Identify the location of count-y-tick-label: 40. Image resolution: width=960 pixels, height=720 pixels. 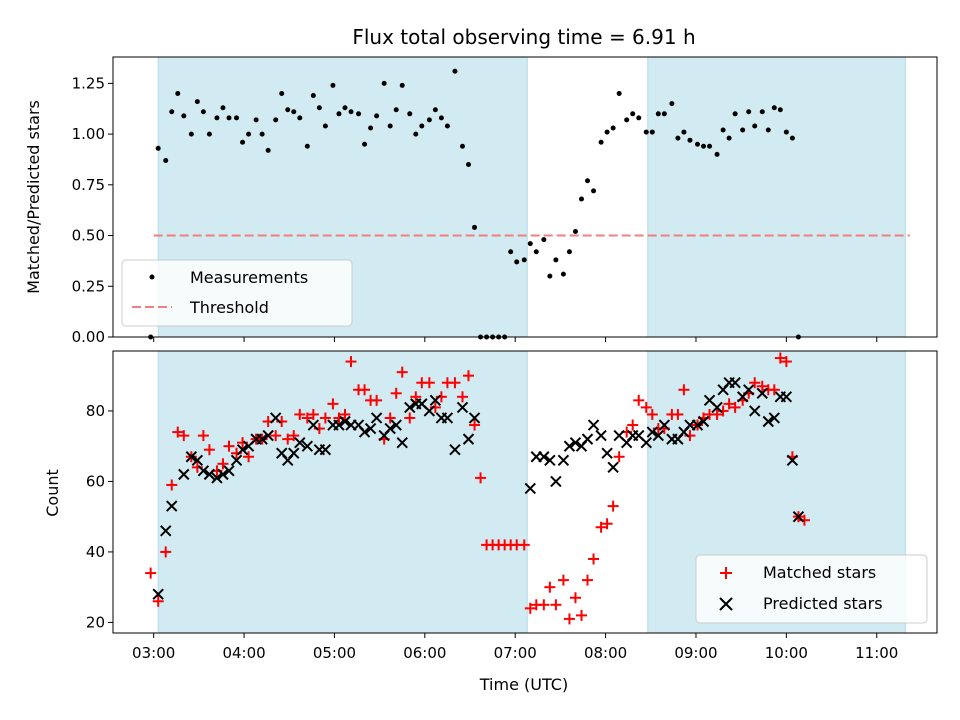
(95, 552).